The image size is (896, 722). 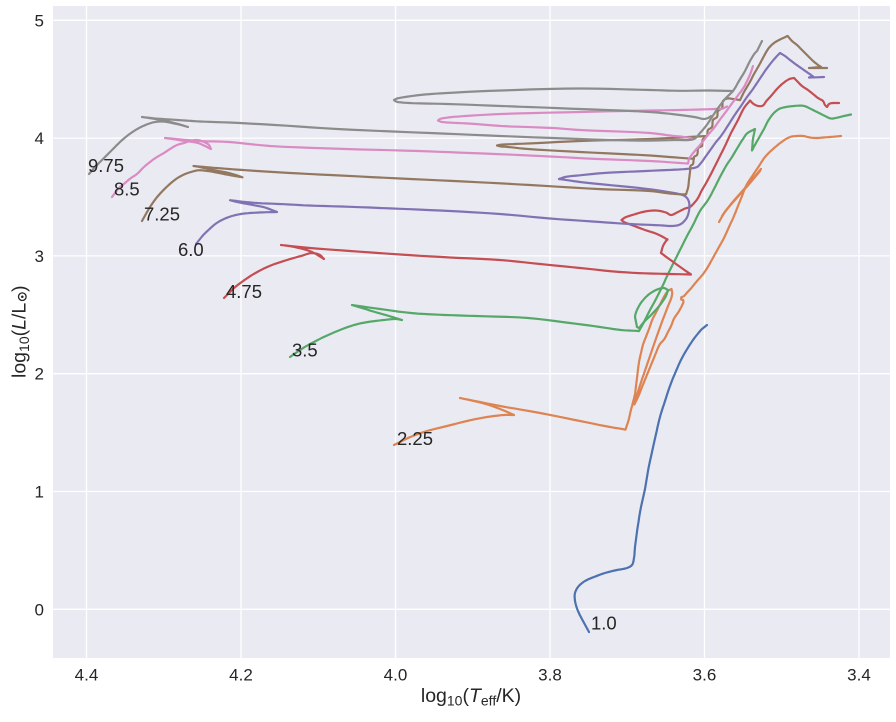 What do you see at coordinates (39, 492) in the screenshot?
I see `svg-text: 1` at bounding box center [39, 492].